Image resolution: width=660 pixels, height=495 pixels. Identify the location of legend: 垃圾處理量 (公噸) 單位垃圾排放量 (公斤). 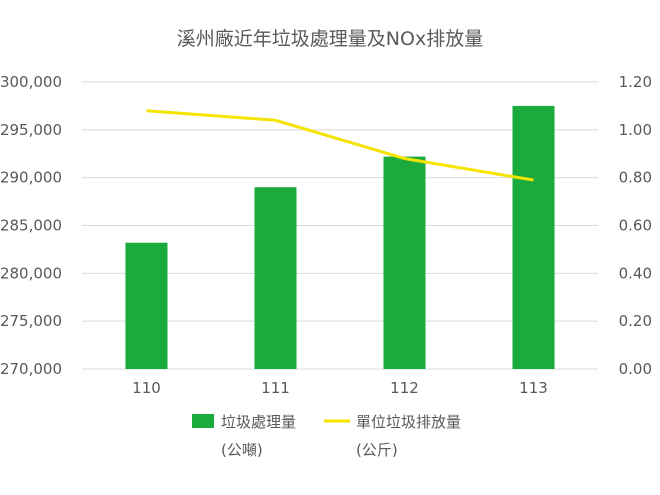
(326, 436).